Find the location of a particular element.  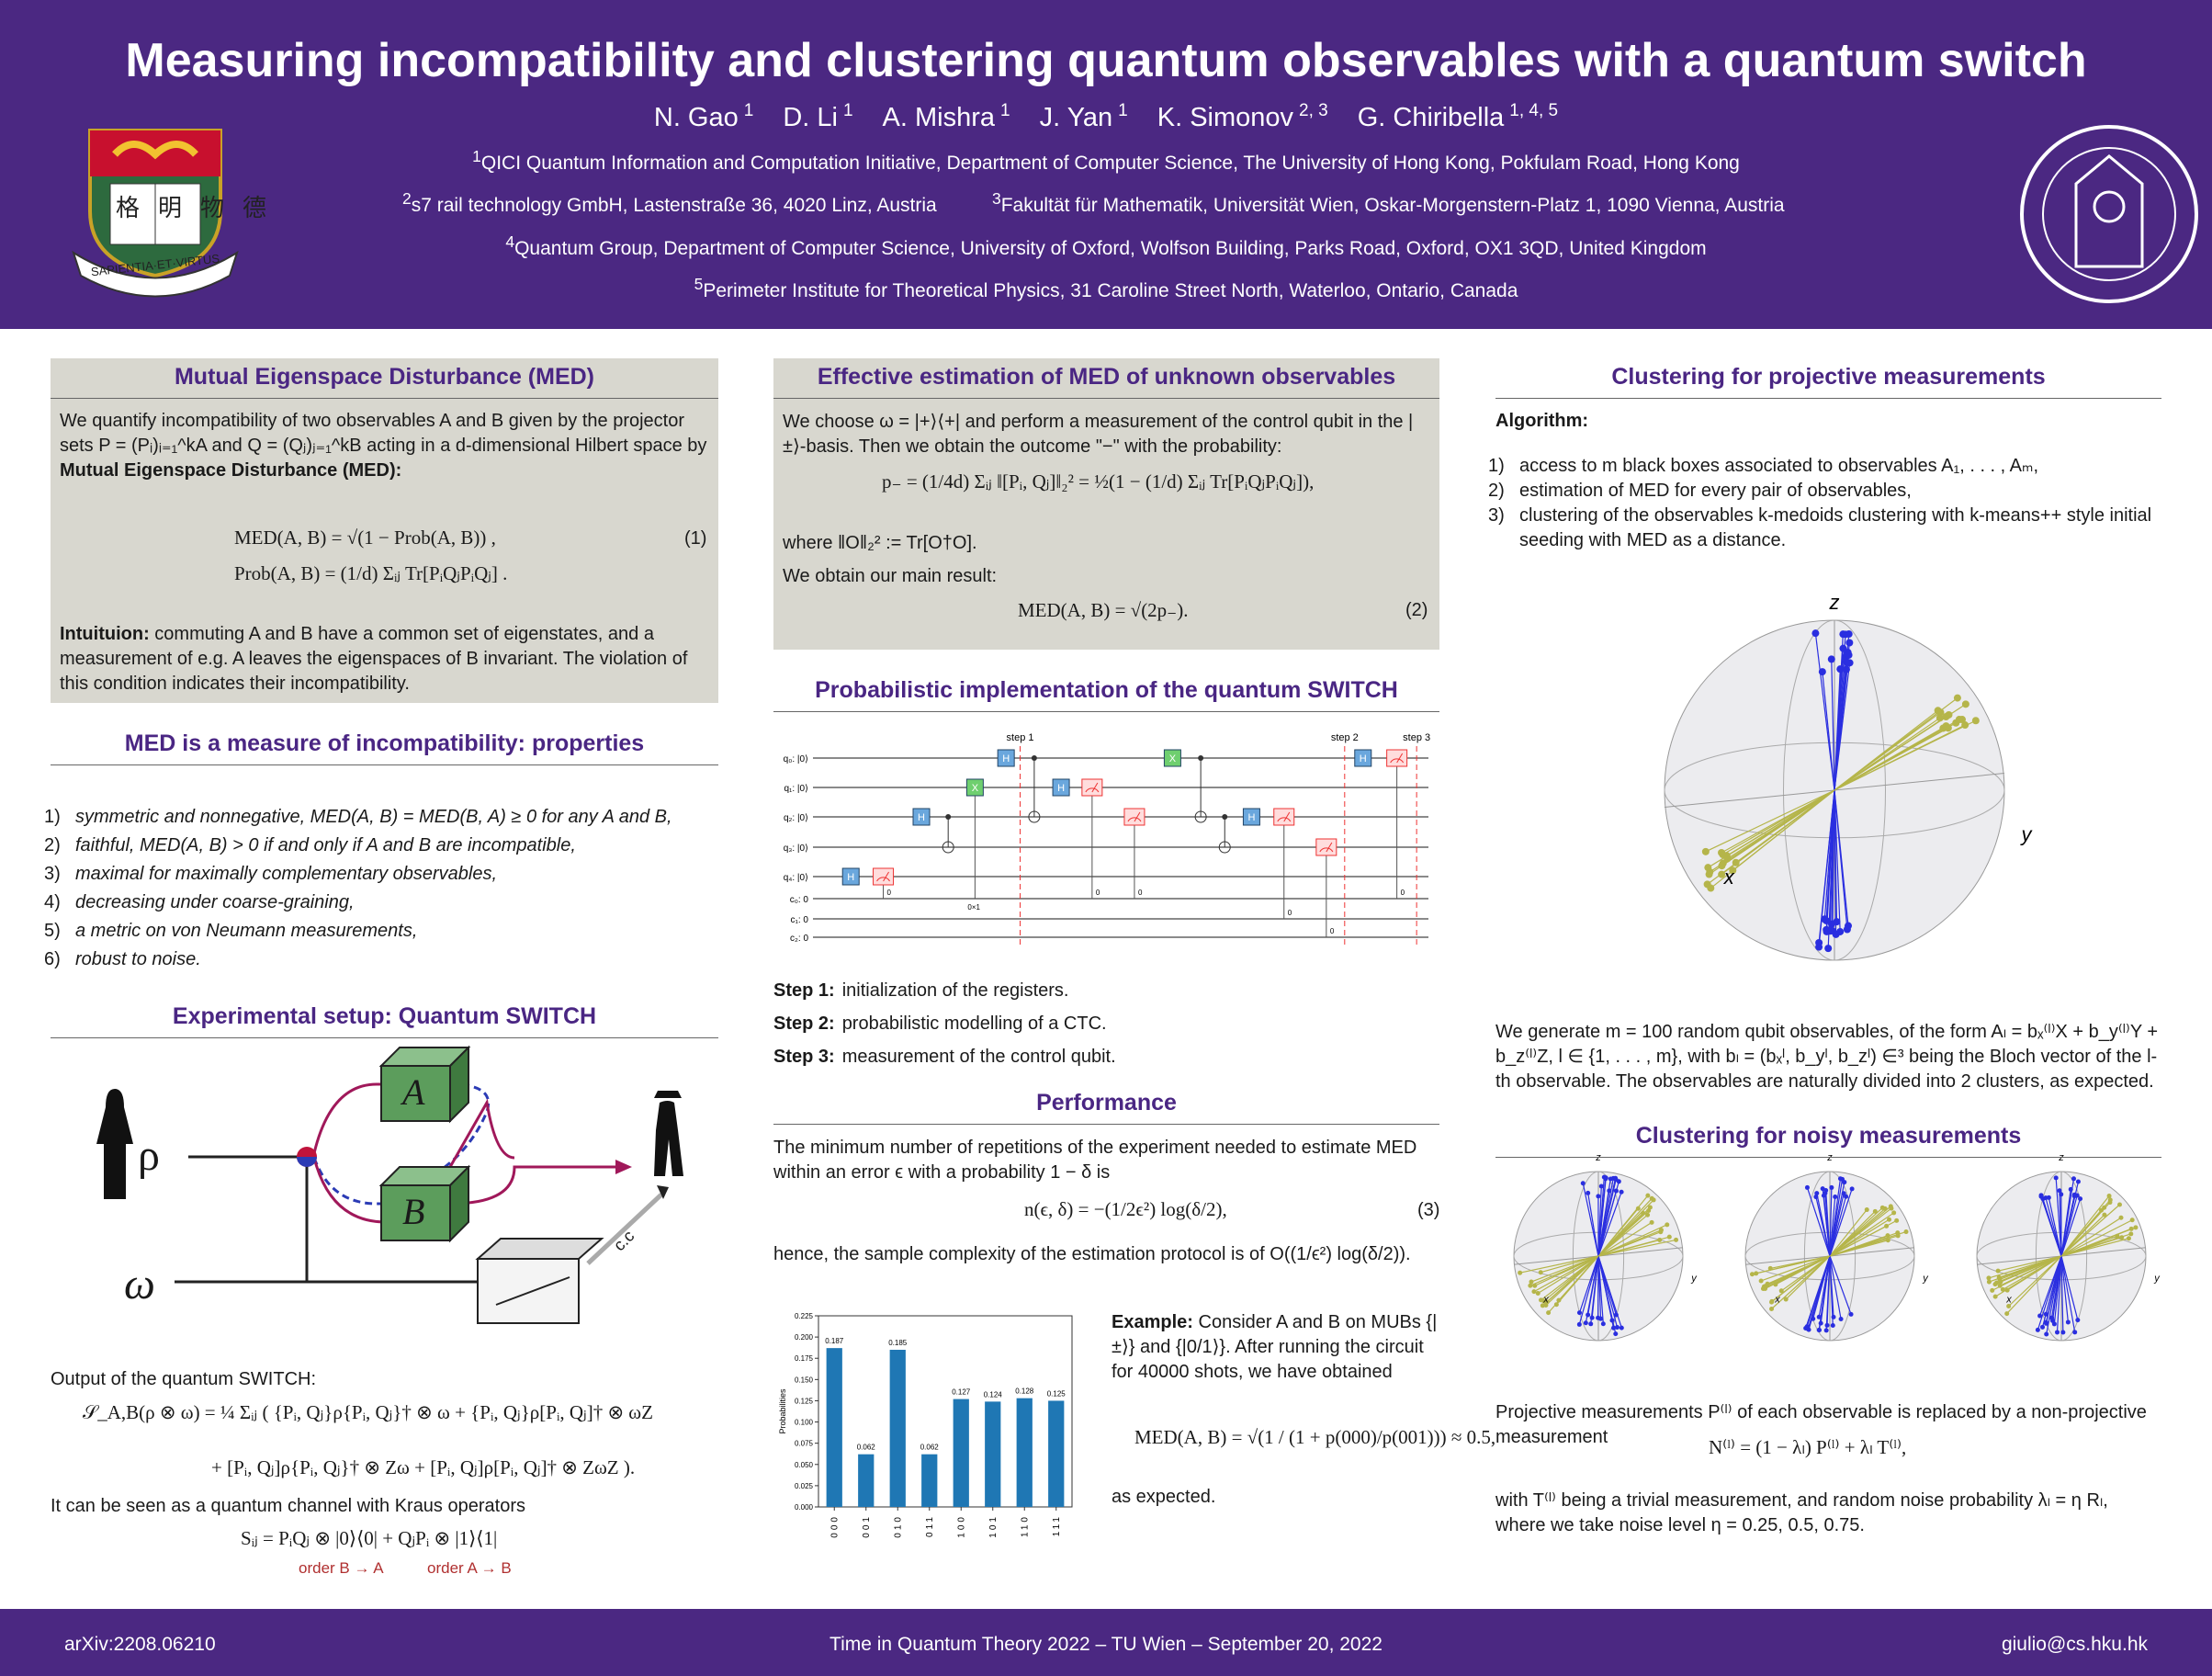

y-tick-label: 0.025 is located at coordinates (804, 1486).